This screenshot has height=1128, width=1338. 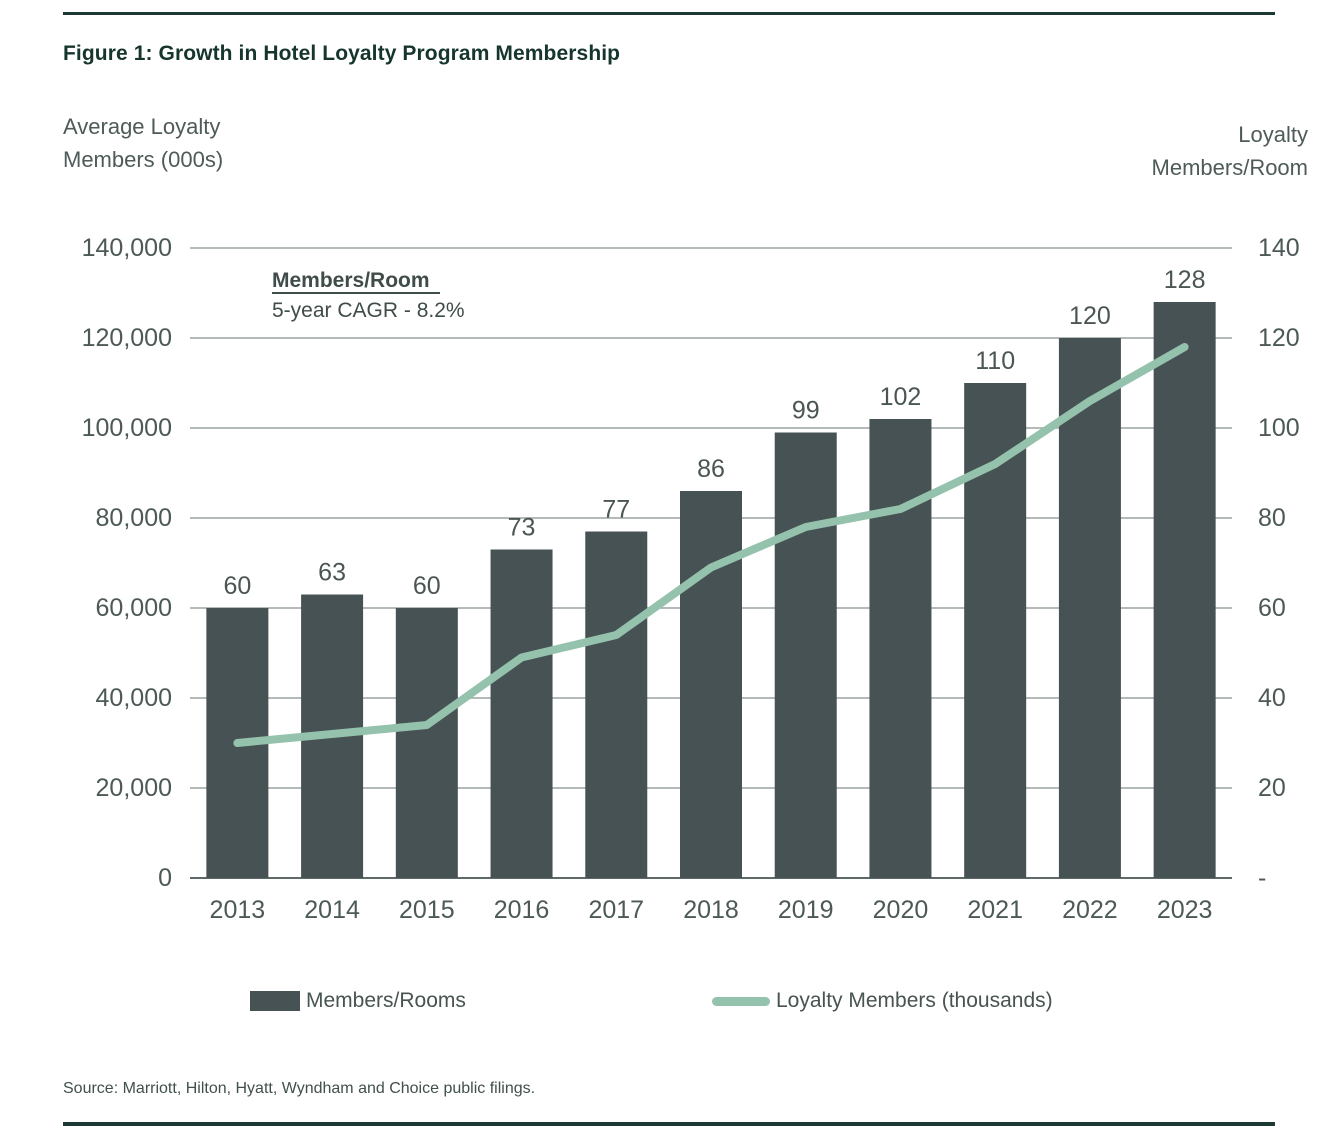 What do you see at coordinates (900, 648) in the screenshot?
I see `bar-2020` at bounding box center [900, 648].